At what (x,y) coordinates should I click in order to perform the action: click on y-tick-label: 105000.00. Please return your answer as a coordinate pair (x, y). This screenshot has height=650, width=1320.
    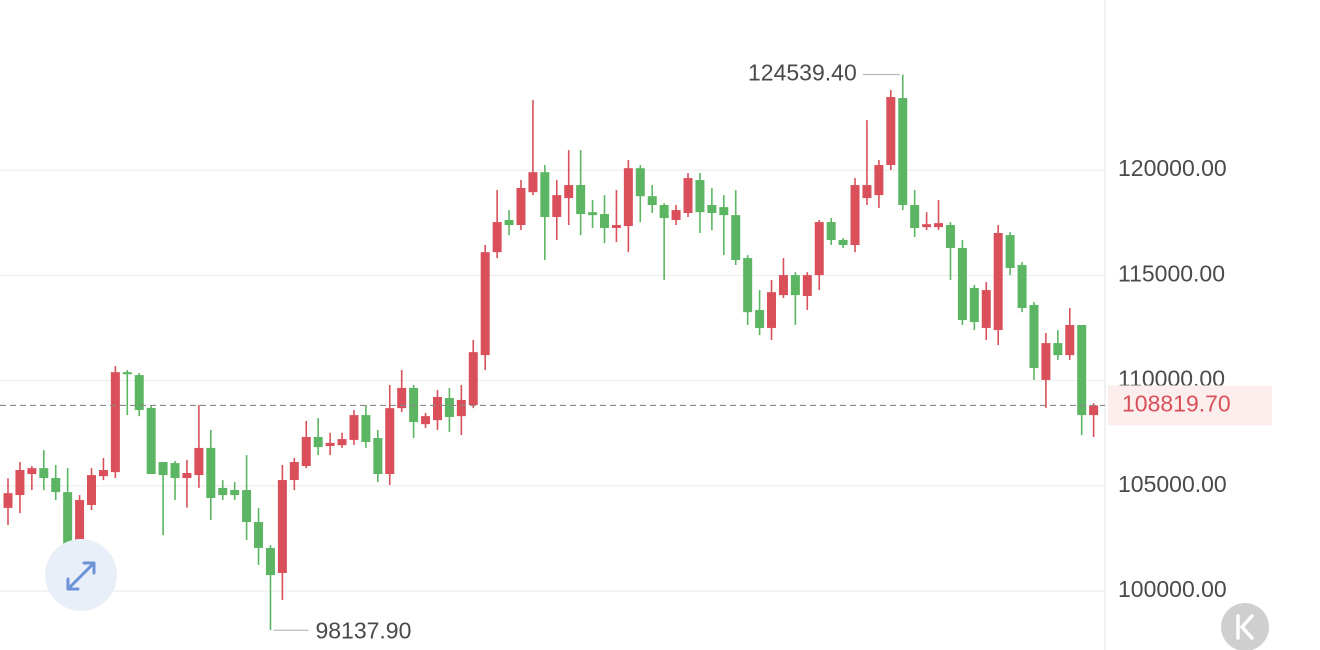
    Looking at the image, I should click on (1172, 484).